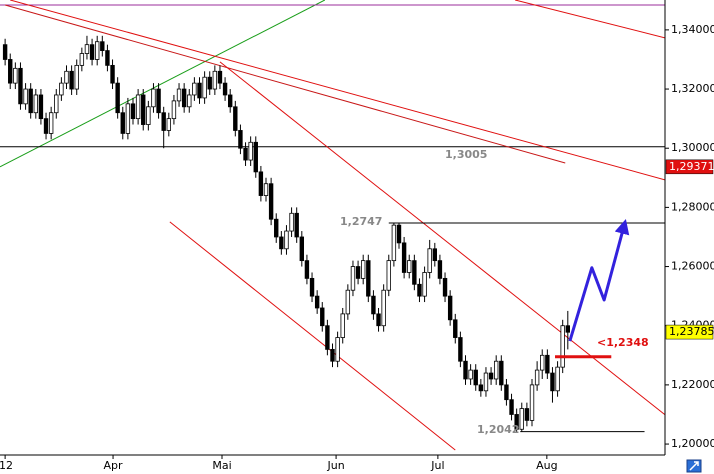 The image size is (714, 474). What do you see at coordinates (623, 342) in the screenshot?
I see `annotation: <1,2348` at bounding box center [623, 342].